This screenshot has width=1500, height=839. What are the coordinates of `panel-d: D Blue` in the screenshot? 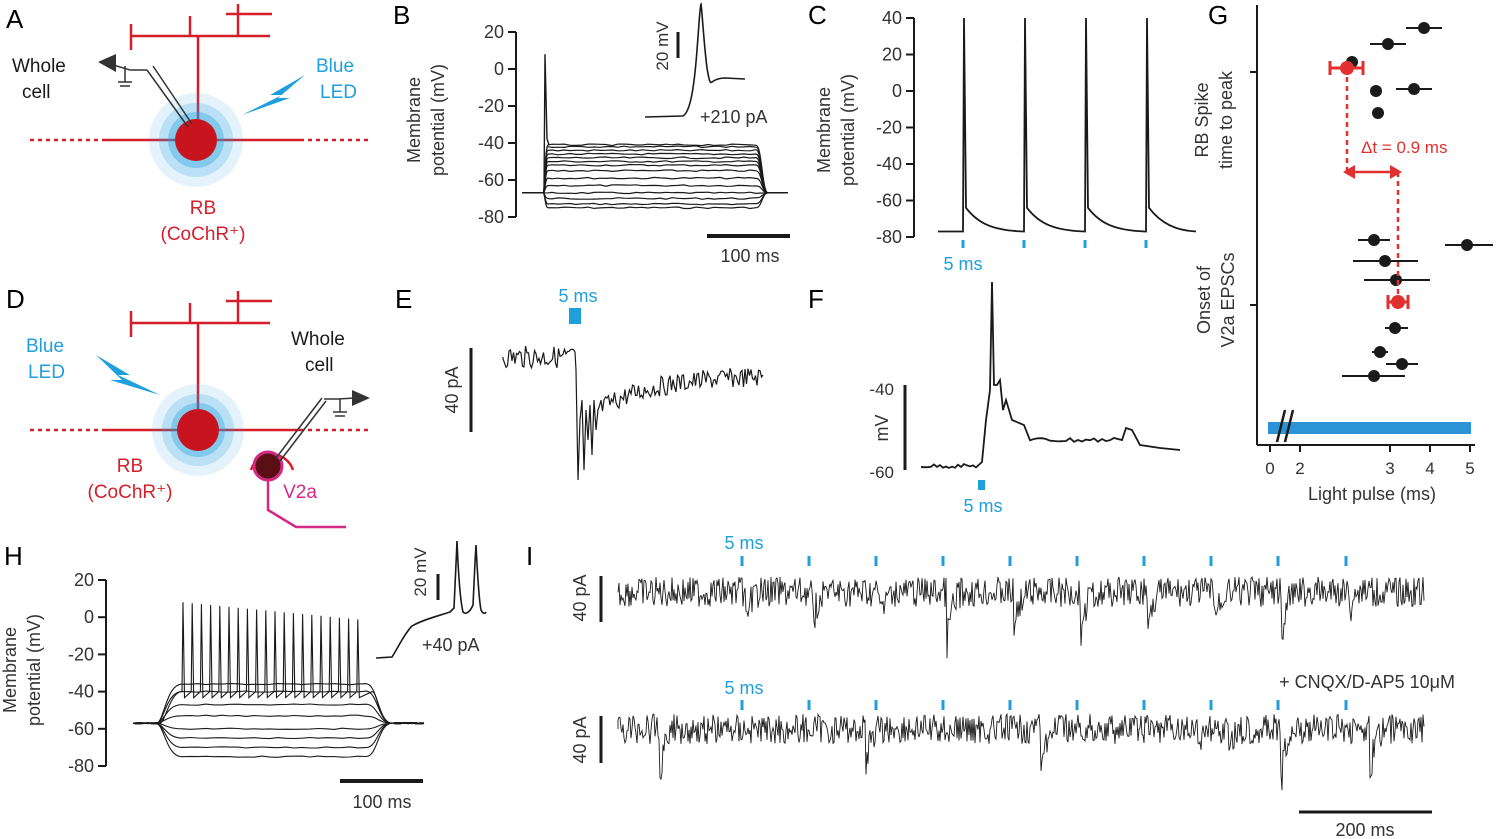 It's located at (188, 406).